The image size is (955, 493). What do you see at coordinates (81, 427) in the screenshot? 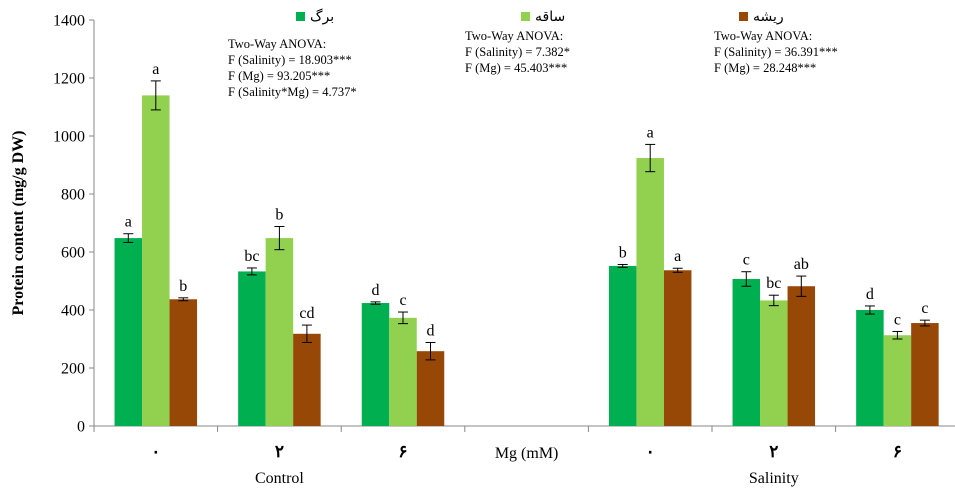
I see `y-tick-label: 0` at bounding box center [81, 427].